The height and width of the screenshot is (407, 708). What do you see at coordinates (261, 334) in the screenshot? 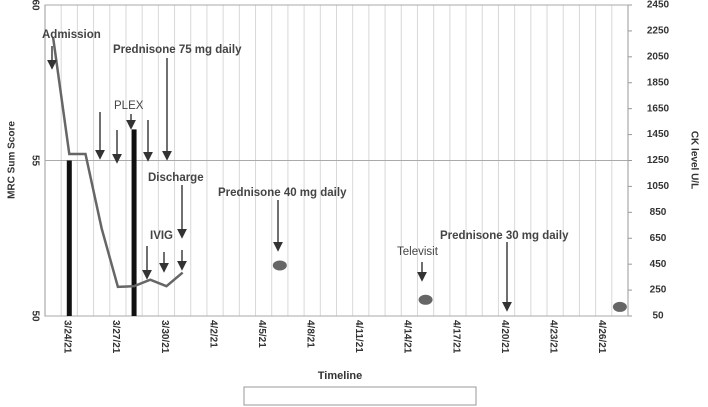
I see `x-tick-label: 4/5/21` at bounding box center [261, 334].